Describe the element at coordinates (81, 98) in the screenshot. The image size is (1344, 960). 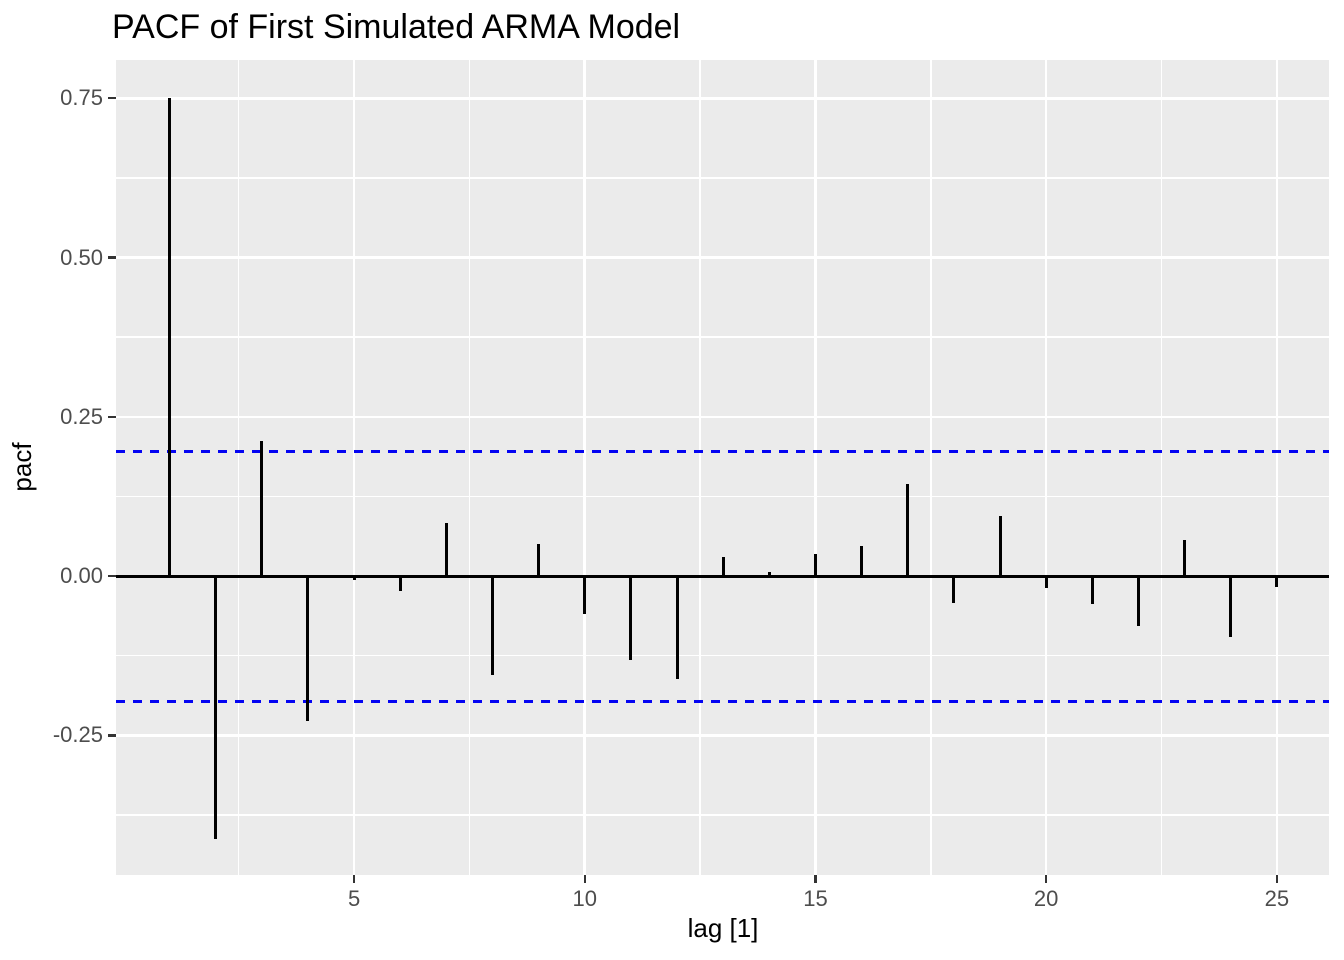
I see `y-tick-label: 0.75` at that location.